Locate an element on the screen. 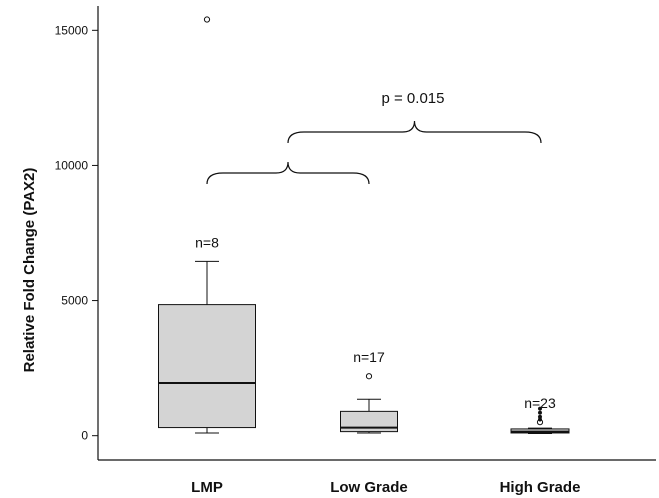 The height and width of the screenshot is (498, 659). y-tick-label: 5000 is located at coordinates (74, 301).